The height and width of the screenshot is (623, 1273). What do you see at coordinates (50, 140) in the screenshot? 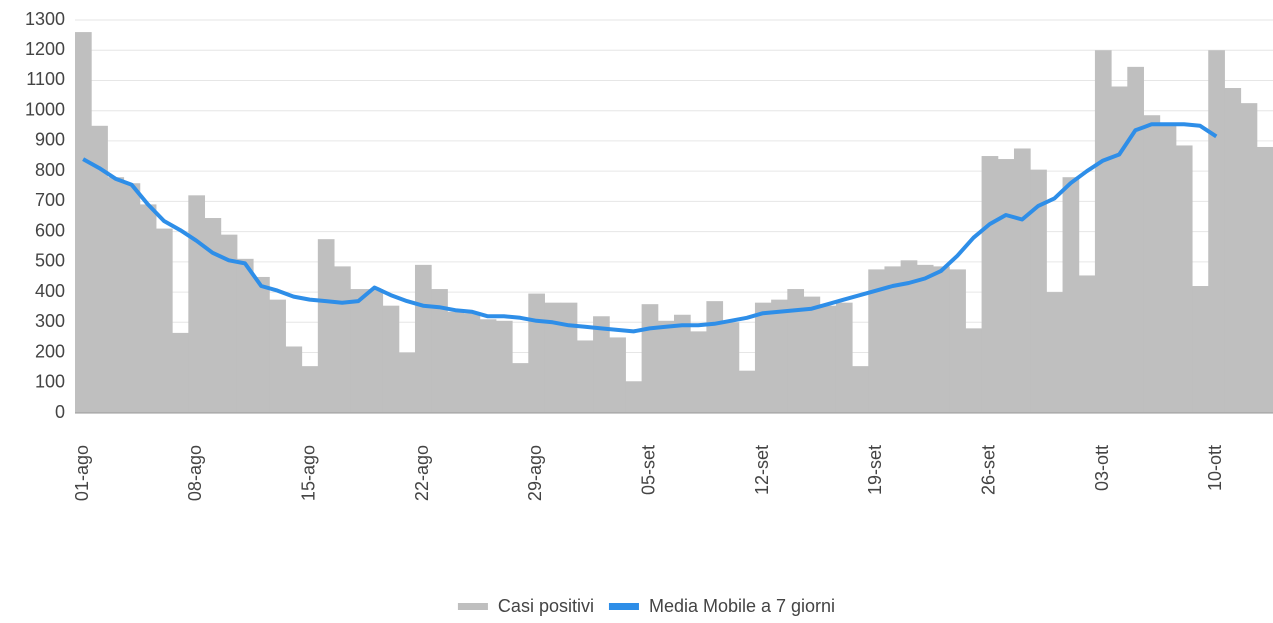
I see `y-tick-label: 900` at bounding box center [50, 140].